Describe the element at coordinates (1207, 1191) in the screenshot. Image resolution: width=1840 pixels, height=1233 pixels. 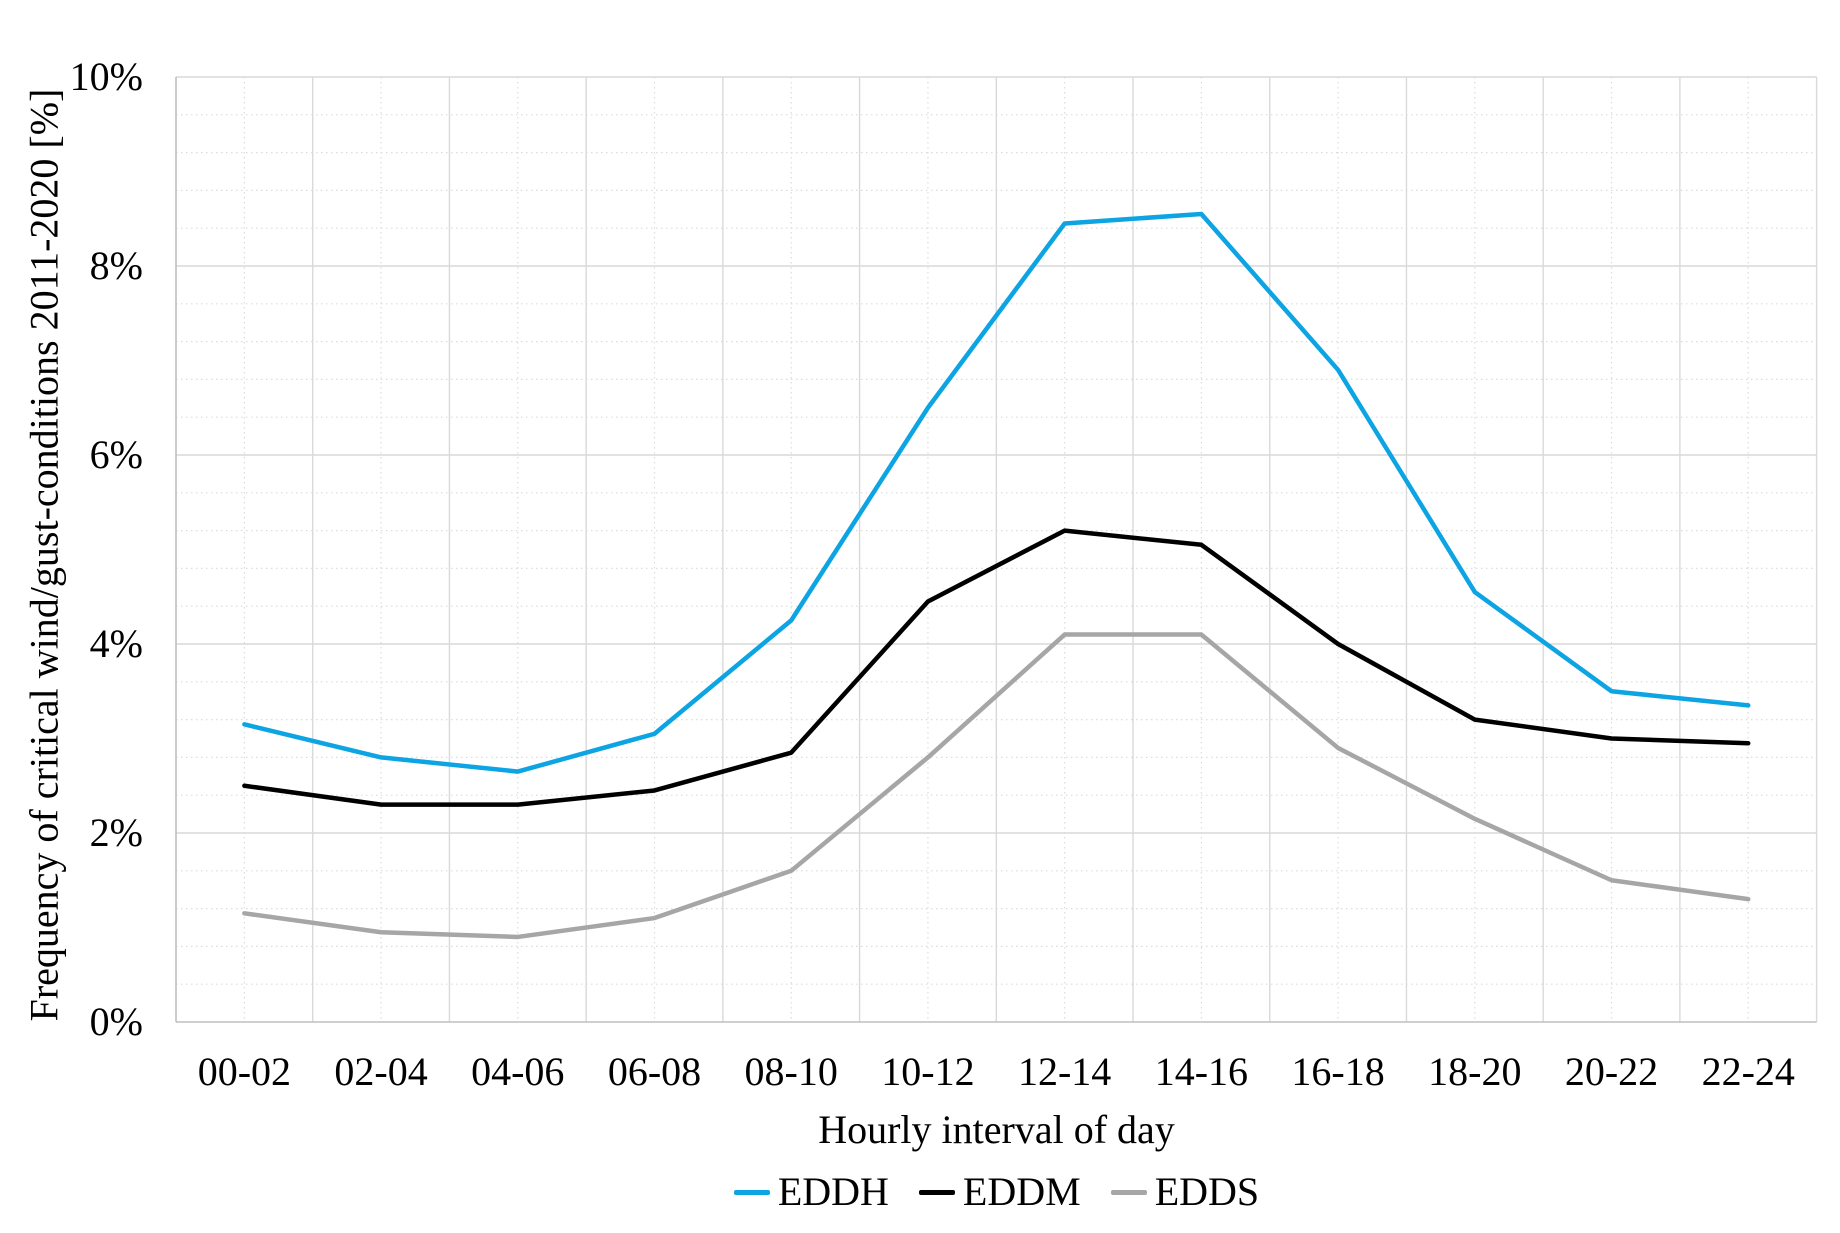
I see `legend-label-edds: EDDS` at that location.